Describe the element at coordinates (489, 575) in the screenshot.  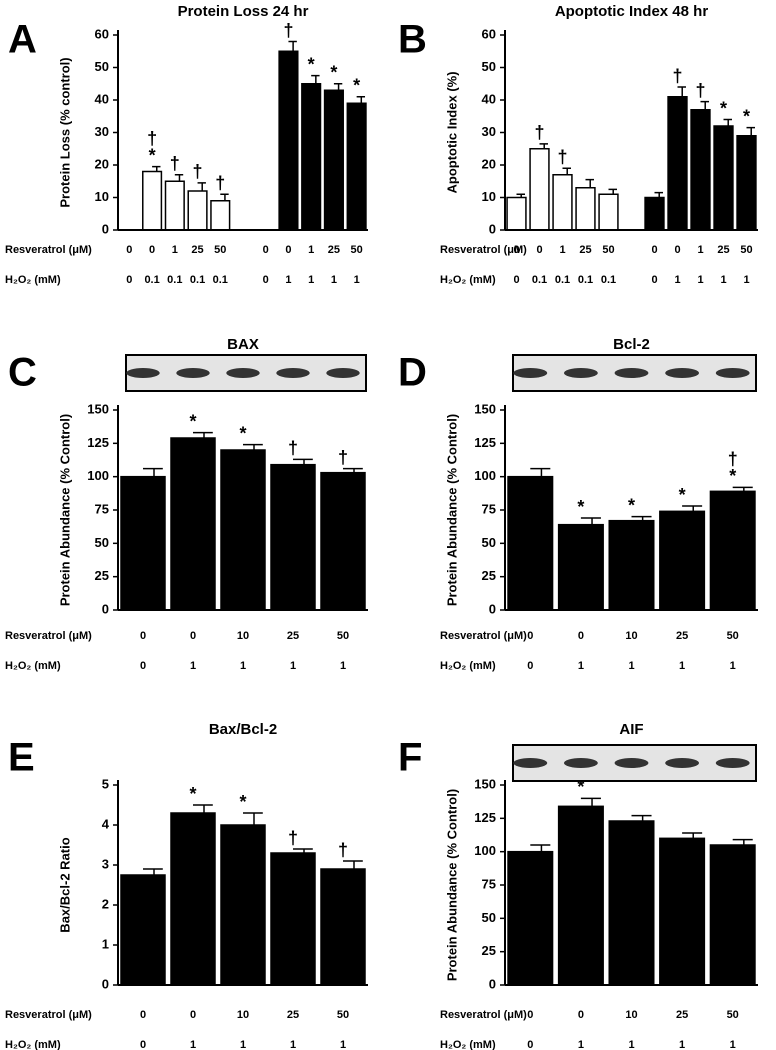
I see `y-tick-label: 25` at that location.